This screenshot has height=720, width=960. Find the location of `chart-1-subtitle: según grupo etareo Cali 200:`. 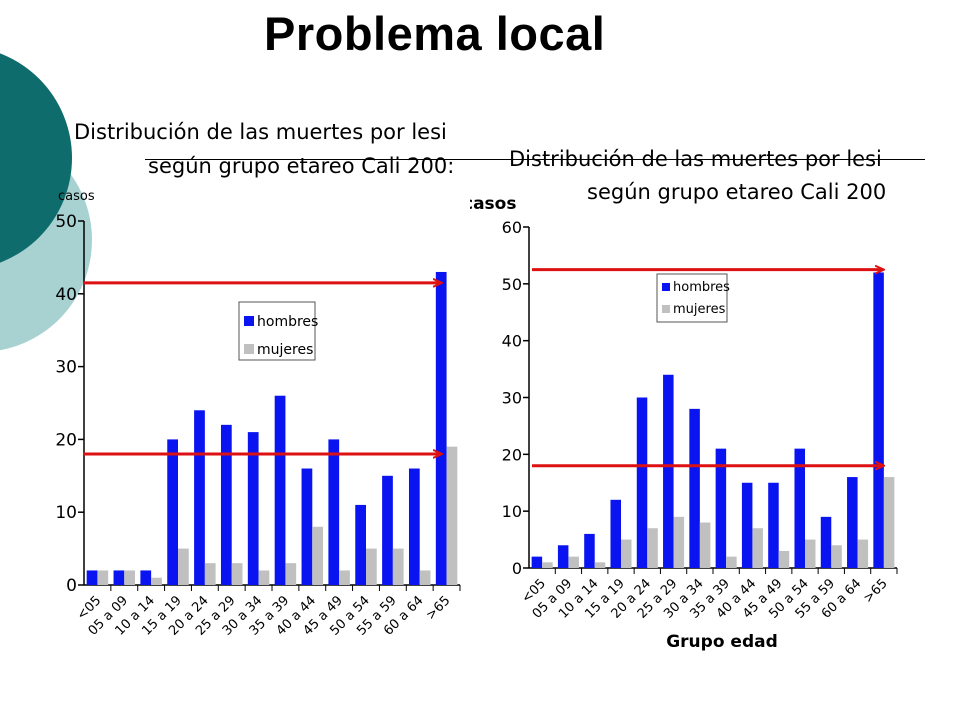

chart-1-subtitle: según grupo etareo Cali 200: is located at coordinates (301, 166).